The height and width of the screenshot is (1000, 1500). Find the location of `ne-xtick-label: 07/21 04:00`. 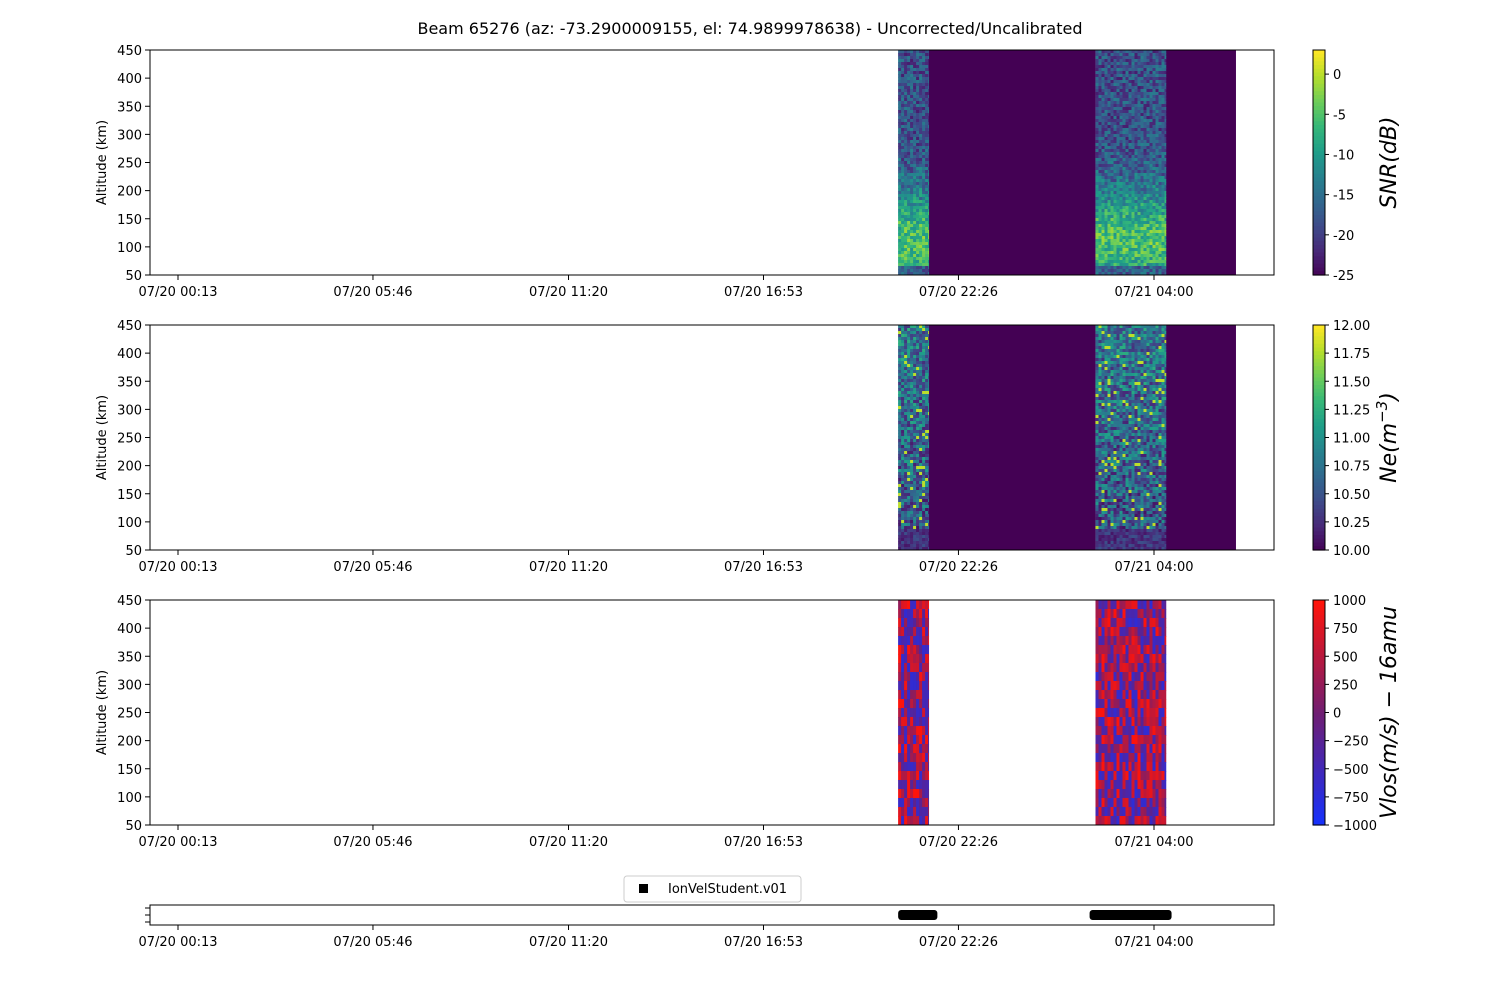

ne-xtick-label: 07/21 04:00 is located at coordinates (1153, 567).